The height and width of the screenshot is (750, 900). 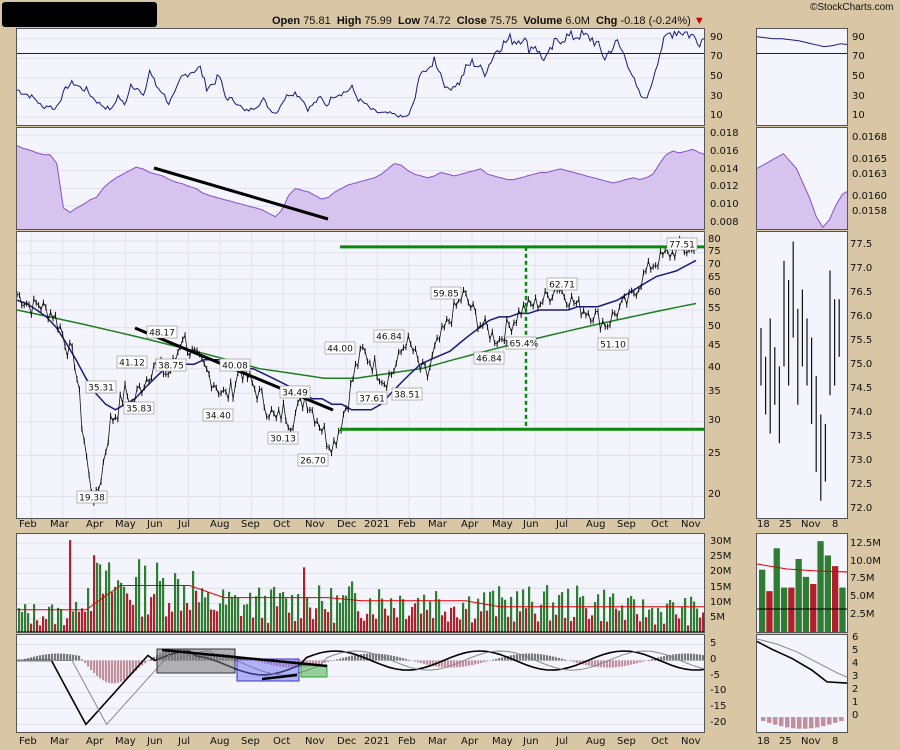 What do you see at coordinates (861, 389) in the screenshot?
I see `price-inset-tick: 74.5` at bounding box center [861, 389].